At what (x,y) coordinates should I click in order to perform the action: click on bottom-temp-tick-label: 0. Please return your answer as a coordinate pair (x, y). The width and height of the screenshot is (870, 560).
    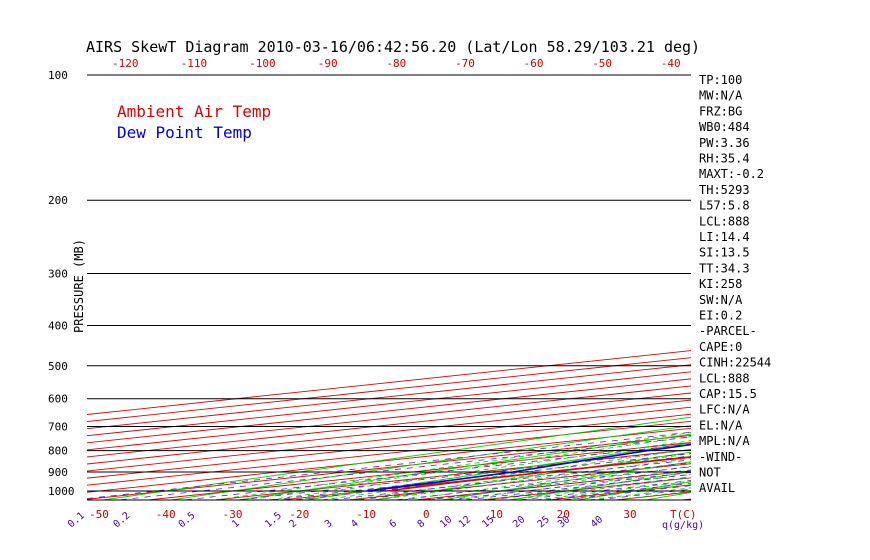
    Looking at the image, I should click on (426, 514).